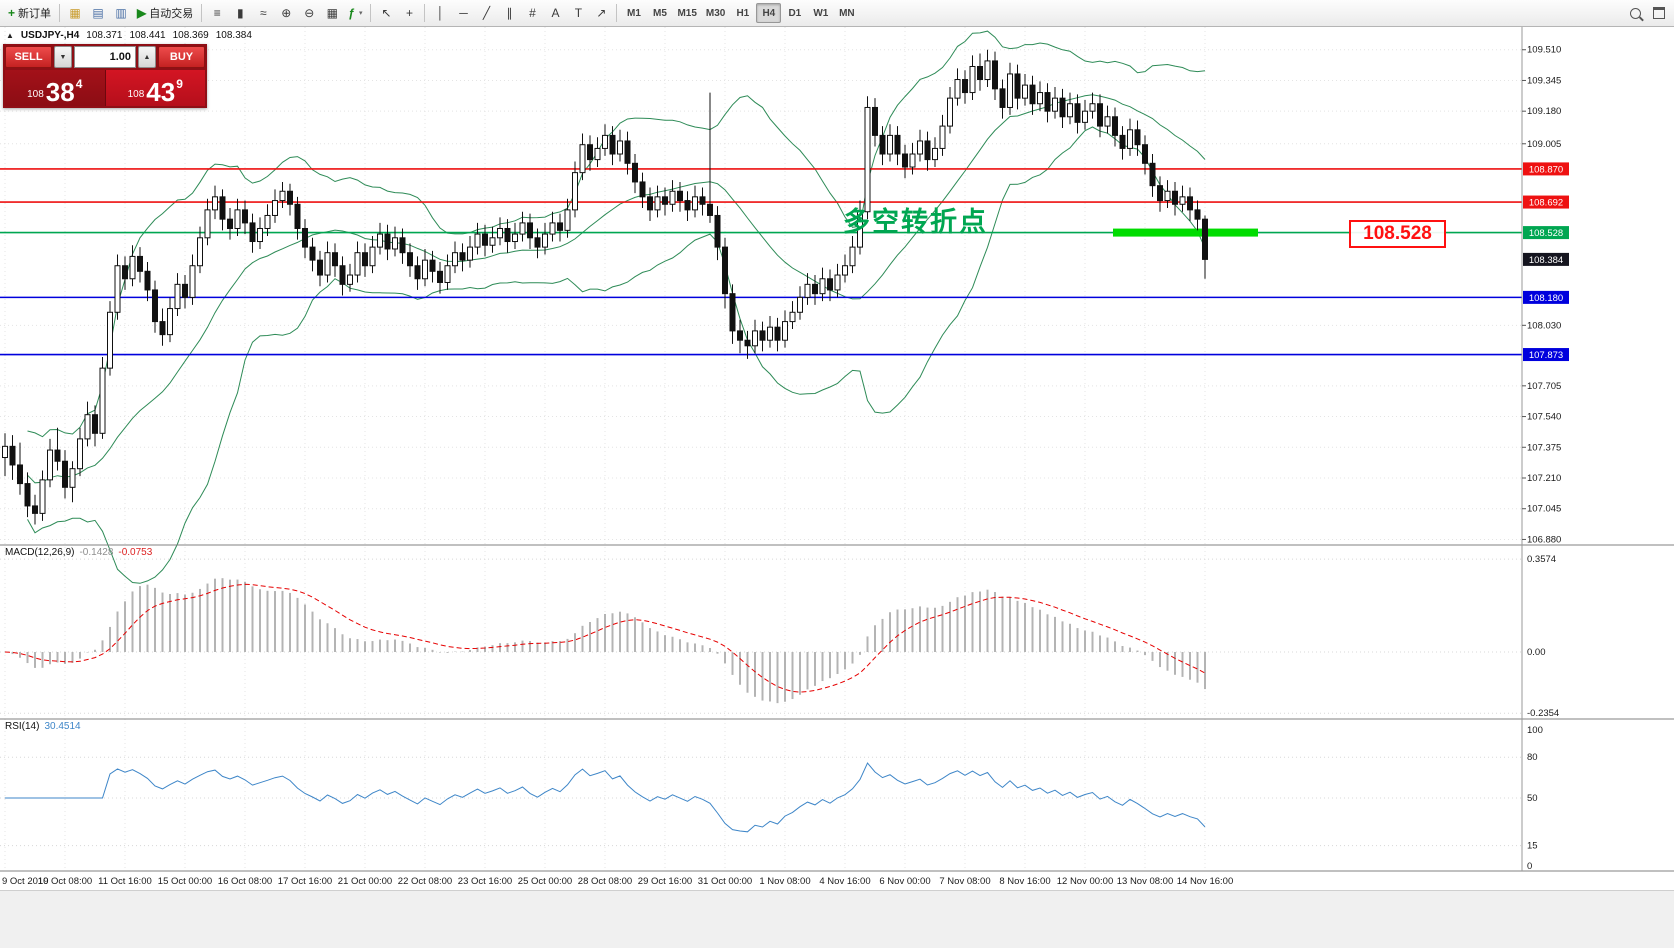  Describe the element at coordinates (1532, 846) in the screenshot. I see `svg-text: 15` at that location.